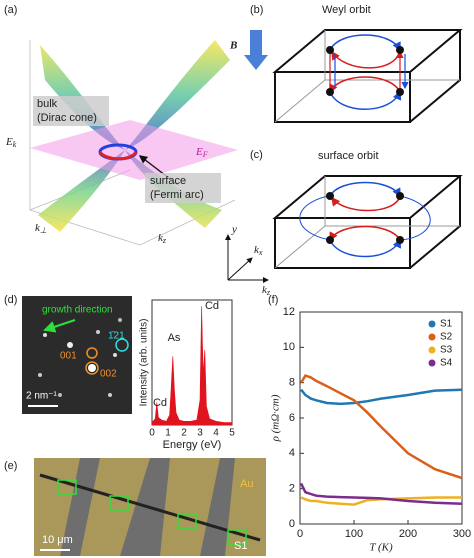 This screenshot has width=474, height=558. I want to click on surface-label: (Fermi arc), so click(177, 195).